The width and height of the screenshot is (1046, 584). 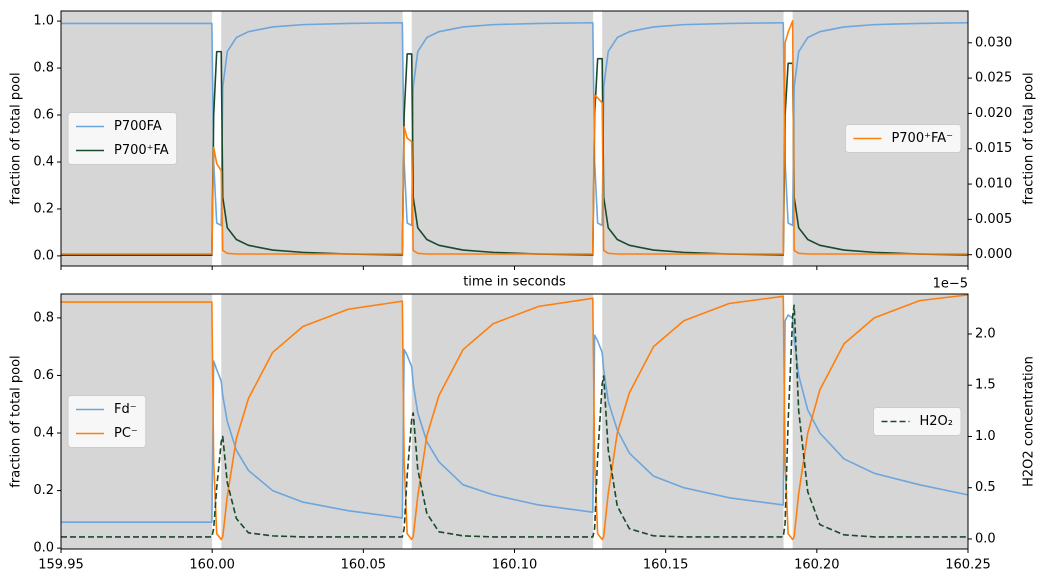 I want to click on x-tick-label: 159.95, so click(x=61, y=565).